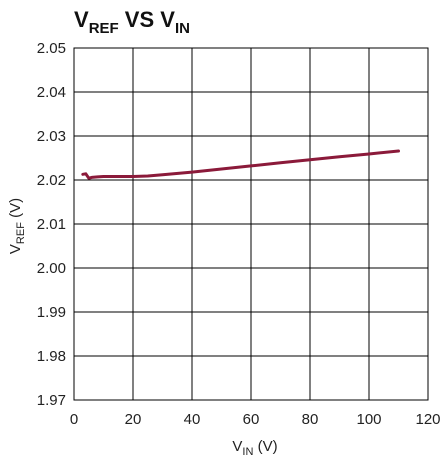 Image resolution: width=442 pixels, height=461 pixels. I want to click on y-tick-label: 1.97, so click(51, 400).